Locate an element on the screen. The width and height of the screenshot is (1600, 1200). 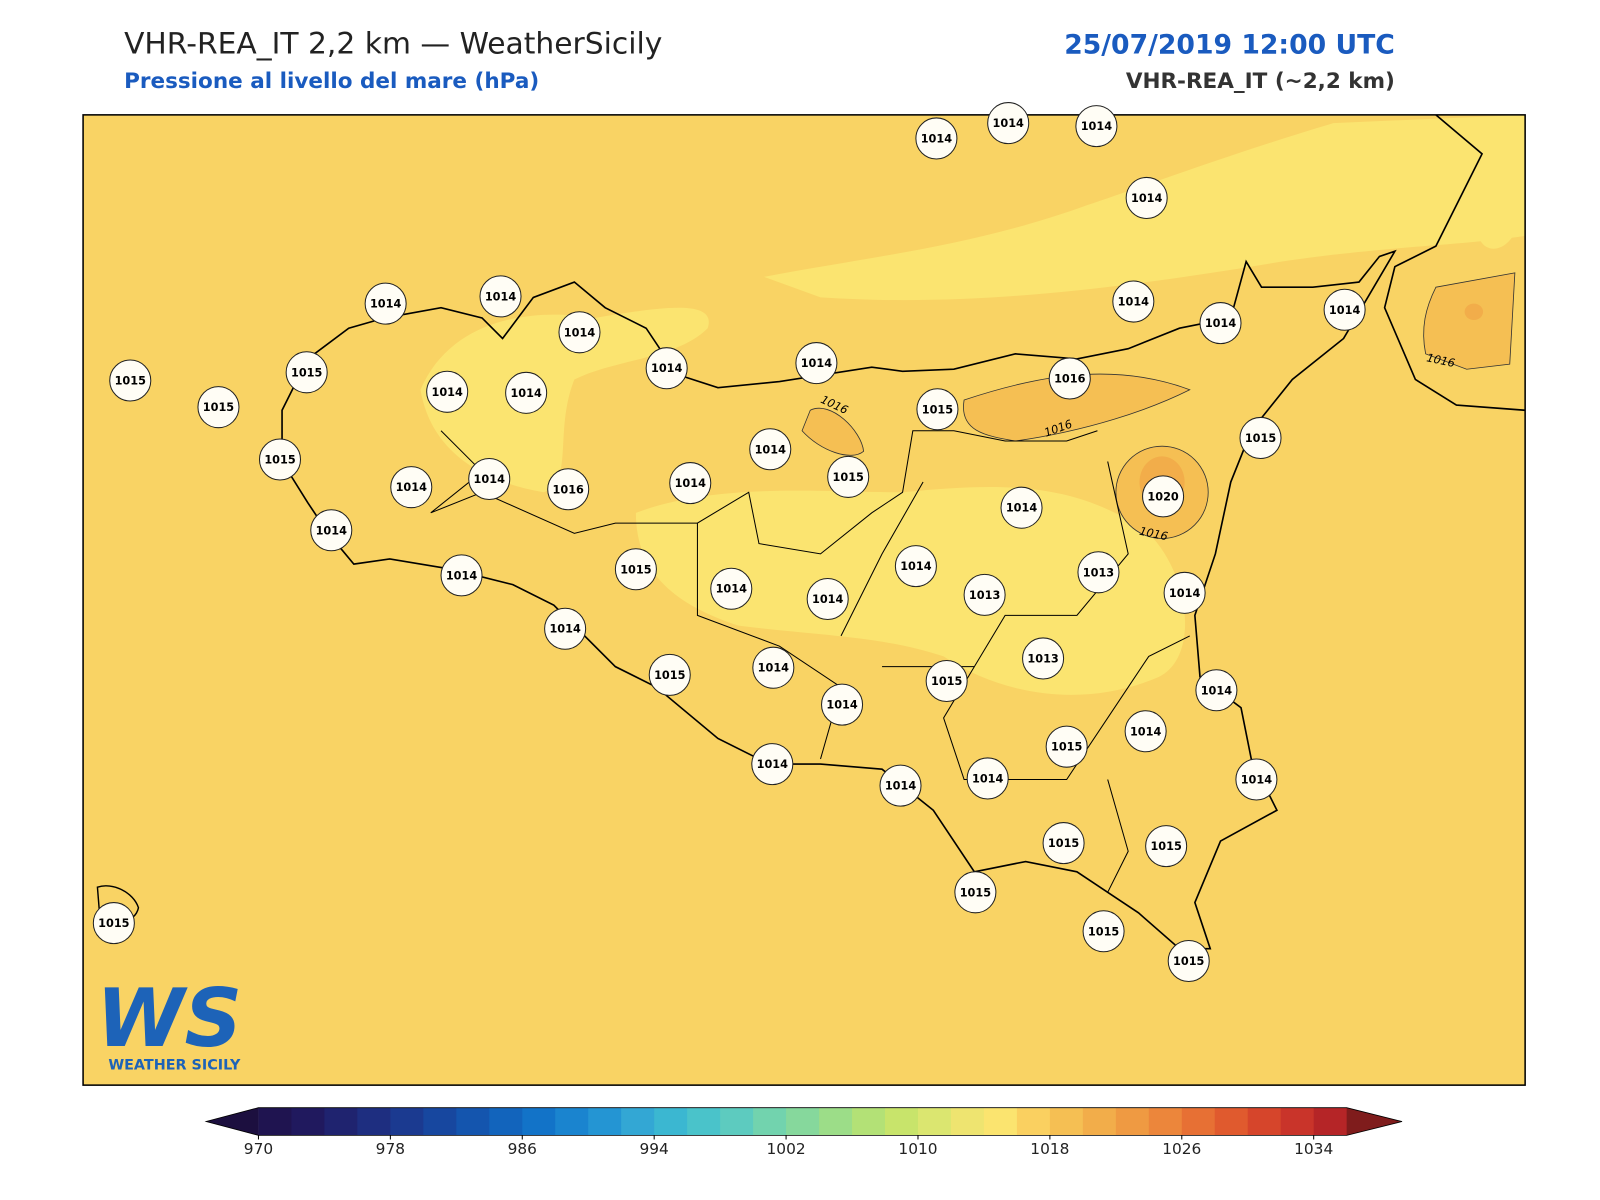
coastline is located at coordinates (1454, 263).